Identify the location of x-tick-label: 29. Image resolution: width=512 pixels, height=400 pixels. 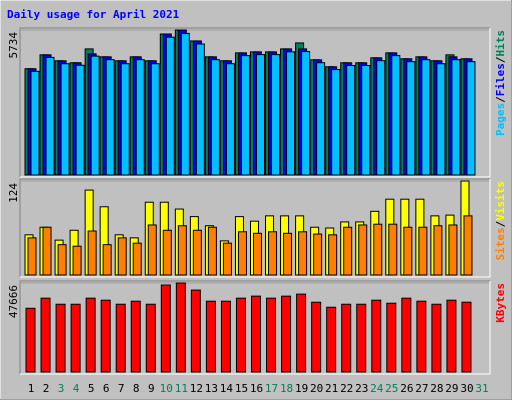
(451, 388).